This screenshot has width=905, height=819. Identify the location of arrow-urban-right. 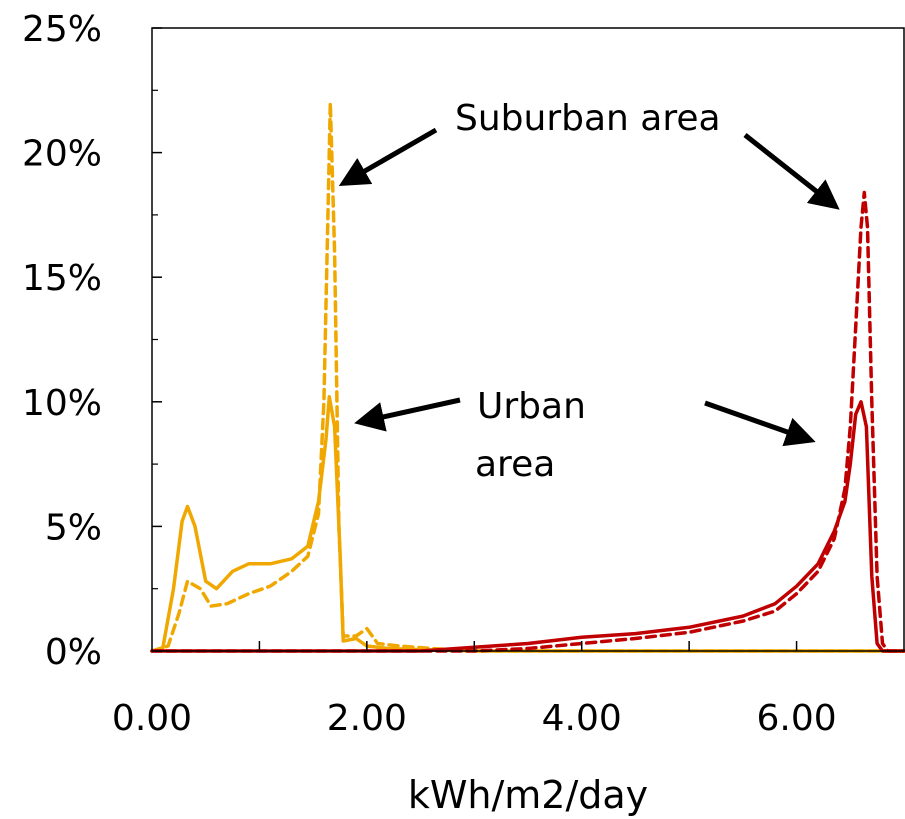
(760, 423).